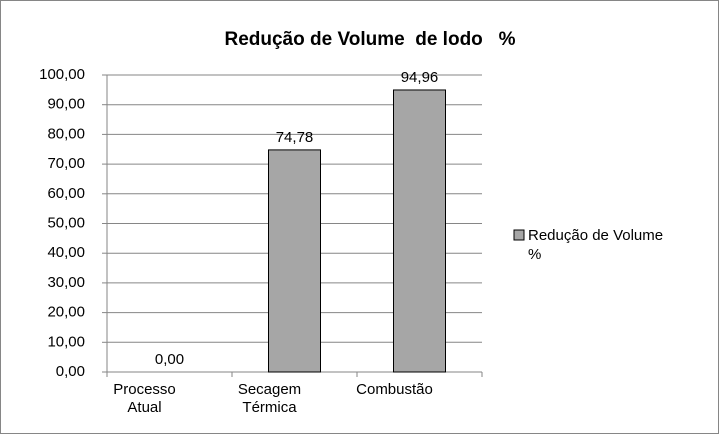  What do you see at coordinates (144, 398) in the screenshot?
I see `x-tick-label: Processo Atual` at bounding box center [144, 398].